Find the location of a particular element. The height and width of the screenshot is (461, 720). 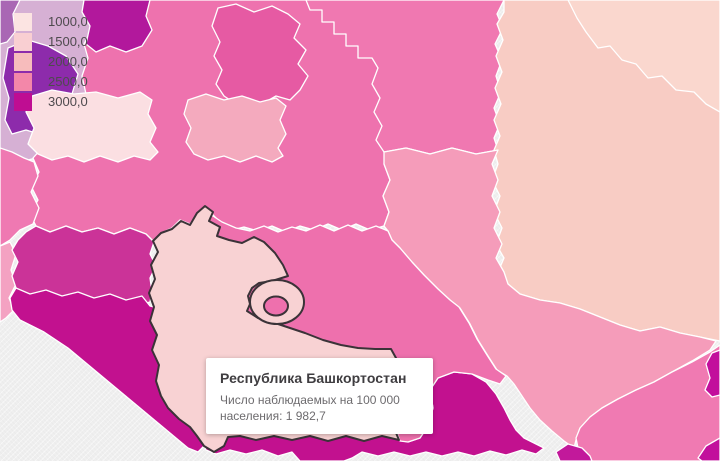

region-northeast-corner-salmon-light is located at coordinates (643, 56).